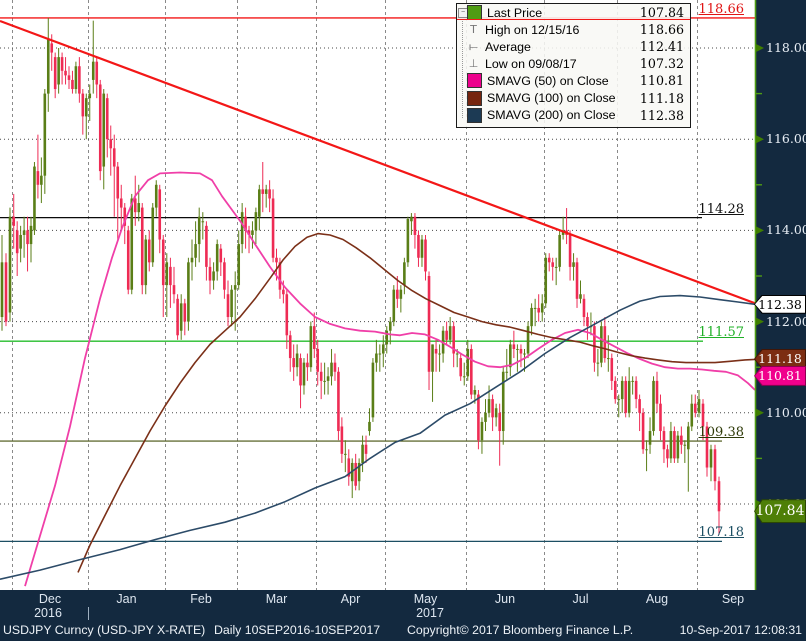 The height and width of the screenshot is (641, 806). I want to click on instrument-title: USDJPY Curncy (USD-JPY X-RATE), so click(104, 630).